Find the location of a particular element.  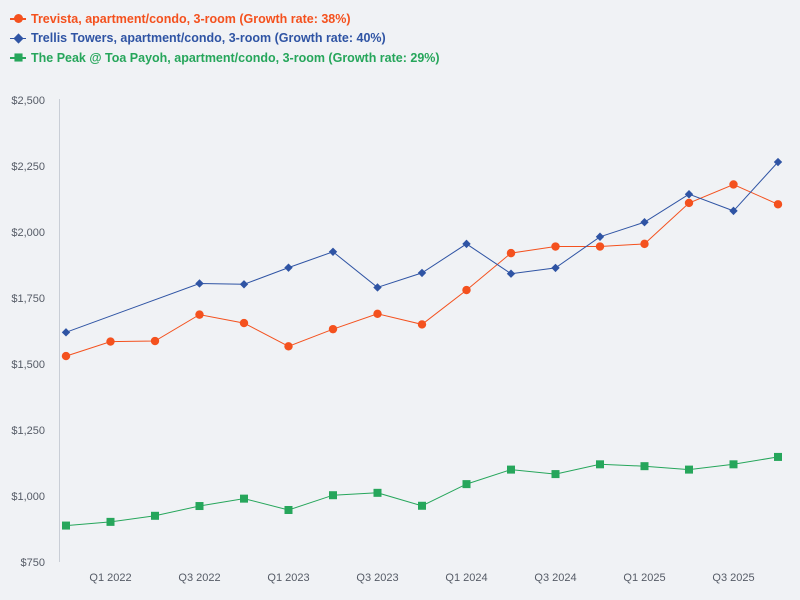

y-tick-label: $750 is located at coordinates (33, 563).